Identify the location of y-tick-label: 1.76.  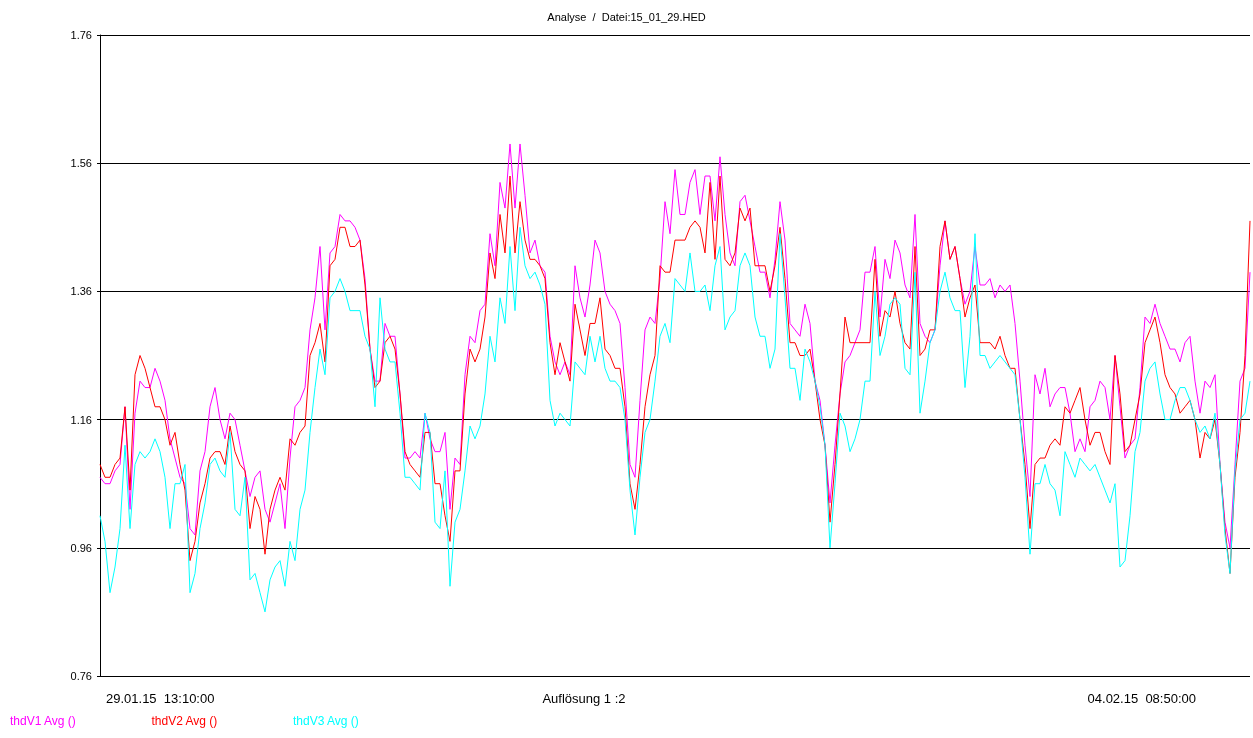
(81, 35).